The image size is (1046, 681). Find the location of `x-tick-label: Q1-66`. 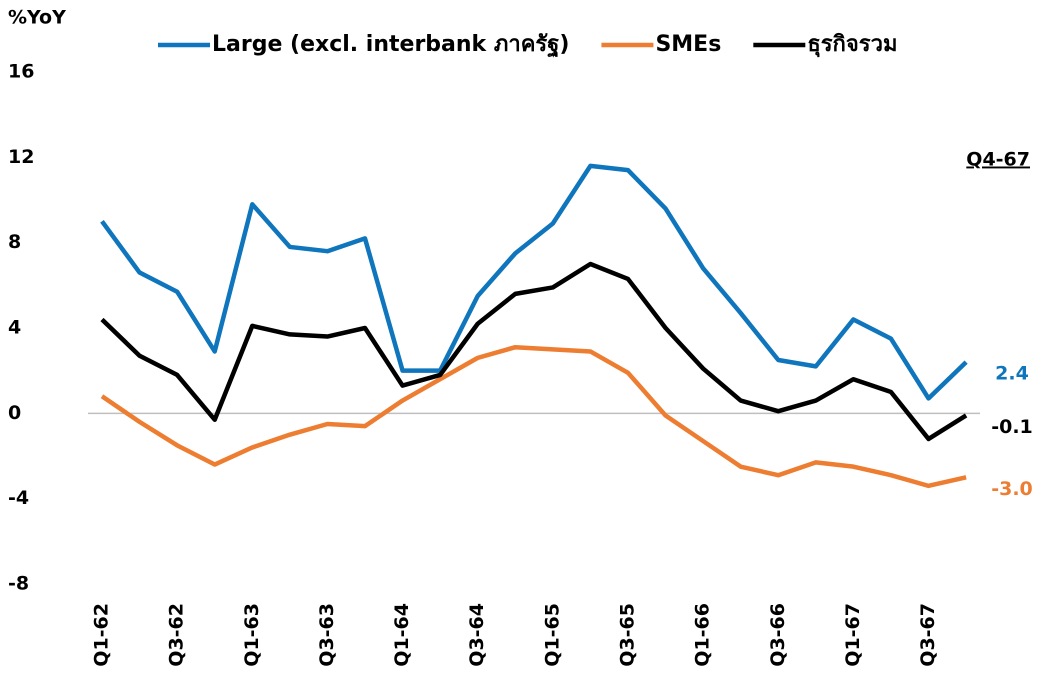

x-tick-label: Q1-66 is located at coordinates (703, 635).